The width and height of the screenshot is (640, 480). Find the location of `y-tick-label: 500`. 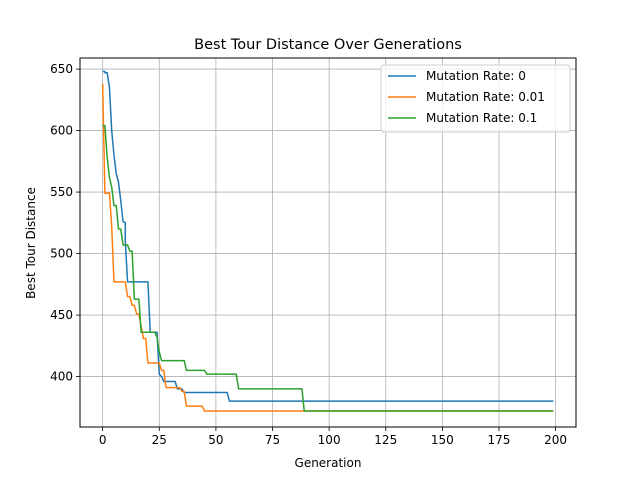

y-tick-label: 500 is located at coordinates (61, 254).